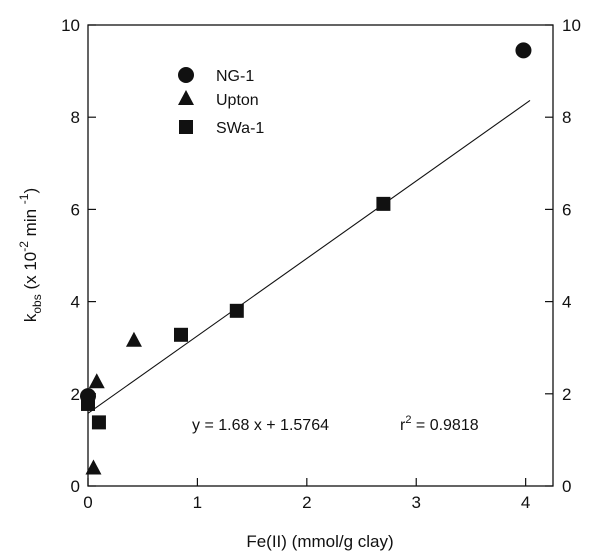  I want to click on x-tick-label: 4, so click(525, 502).